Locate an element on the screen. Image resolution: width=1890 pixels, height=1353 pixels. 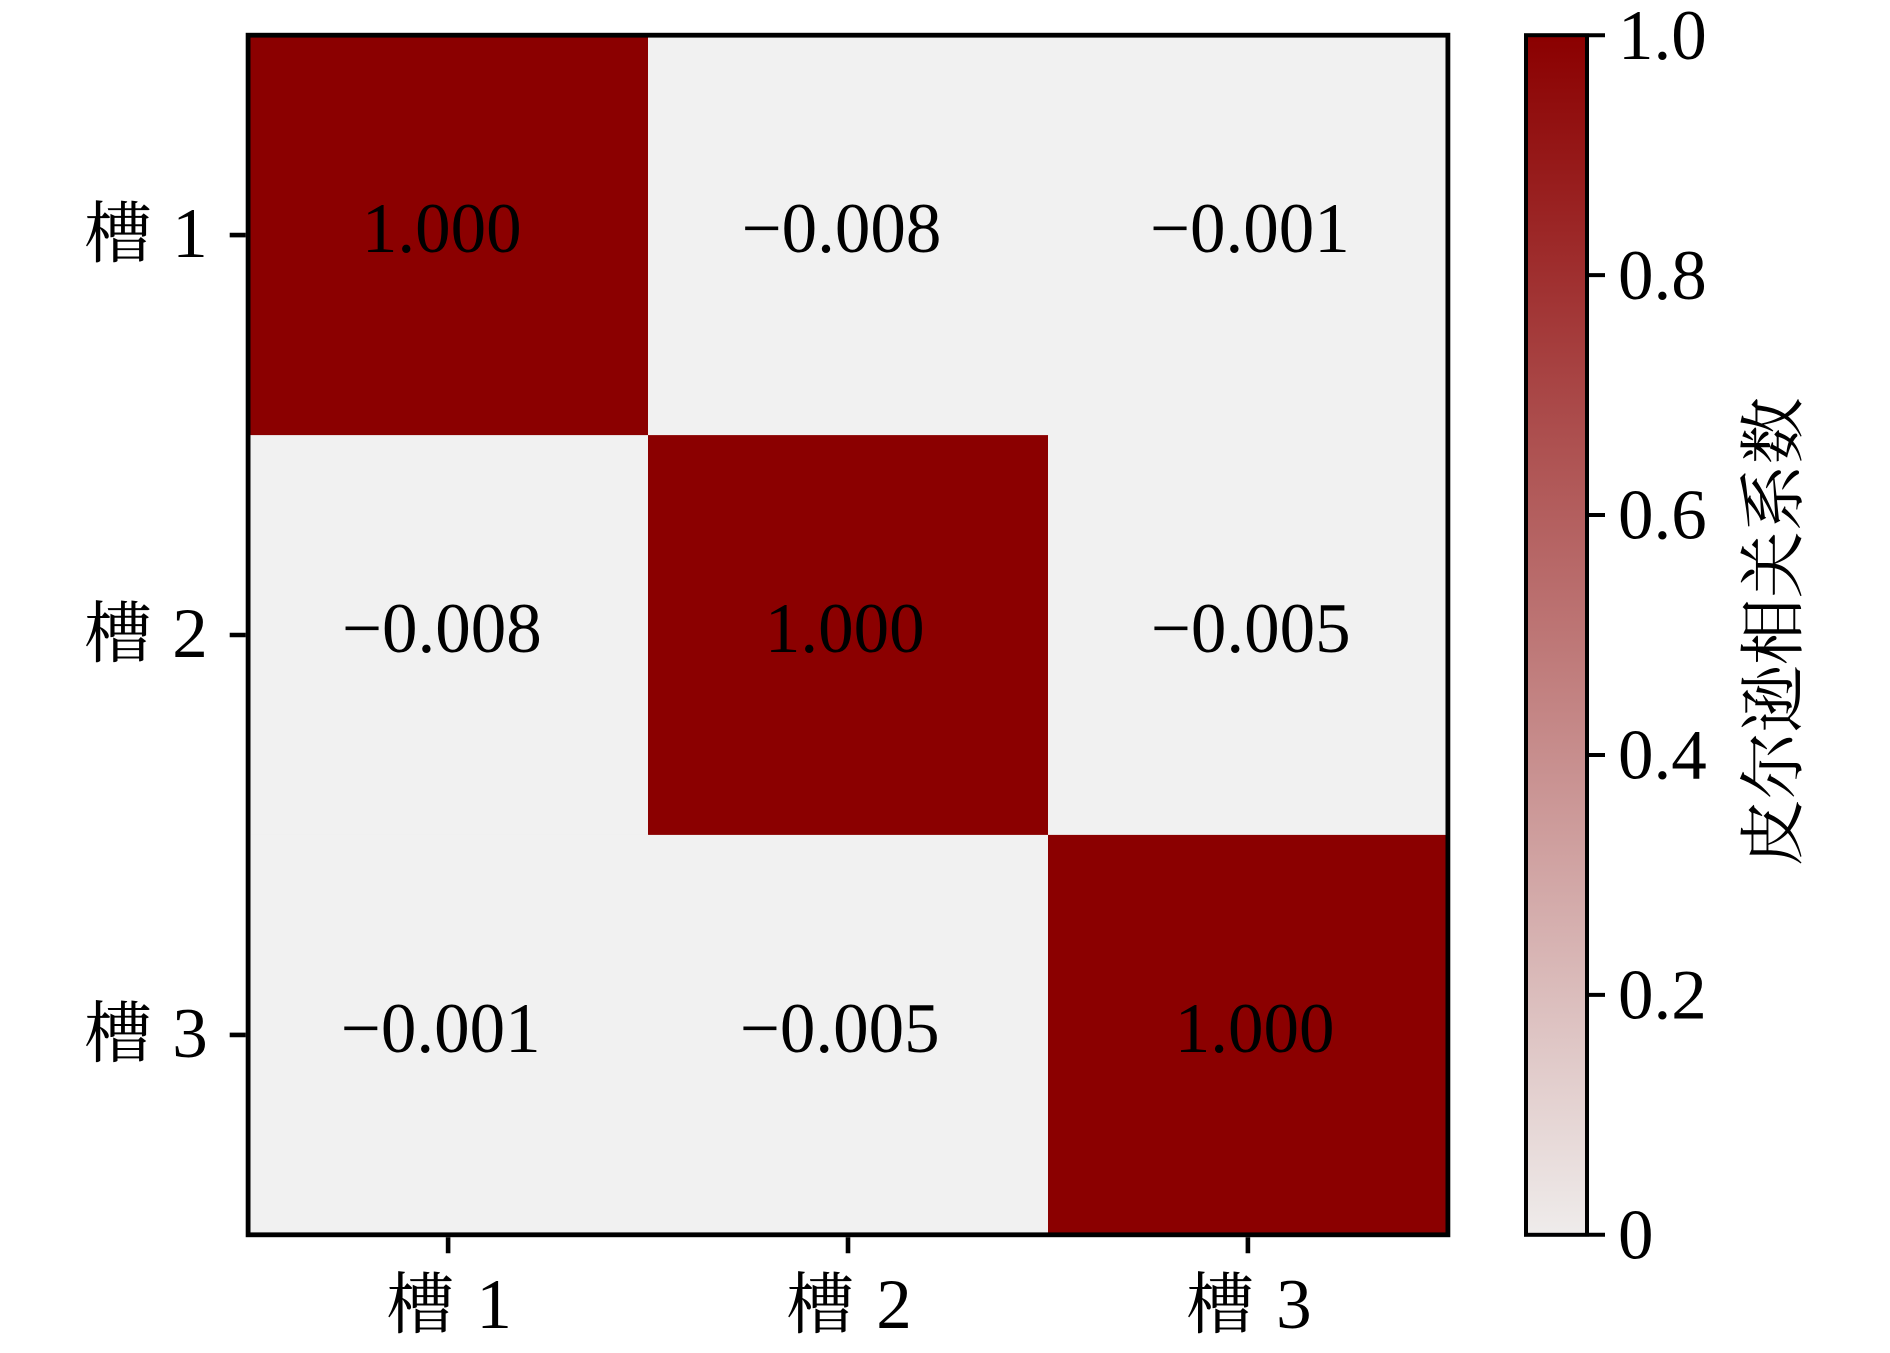
svg-text: 0.4 is located at coordinates (1662, 756).